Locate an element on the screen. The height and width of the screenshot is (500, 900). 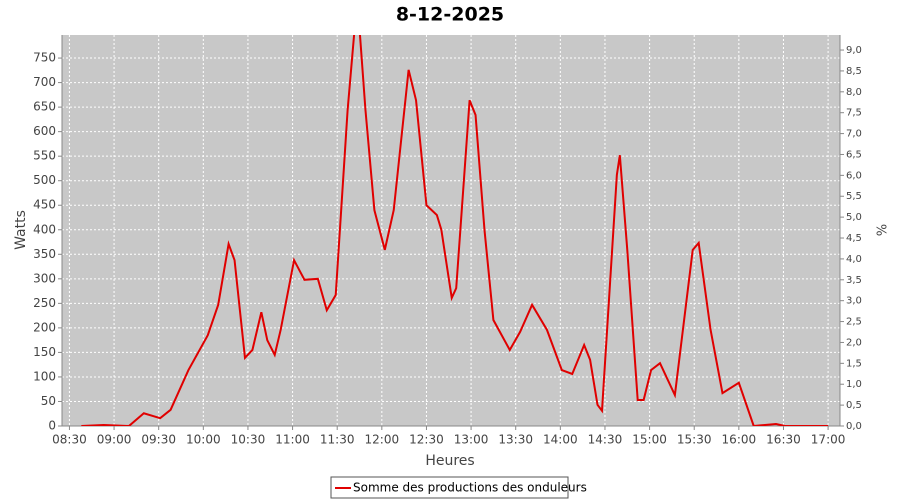
chart-title: 8-12-2025 is located at coordinates (450, 15).